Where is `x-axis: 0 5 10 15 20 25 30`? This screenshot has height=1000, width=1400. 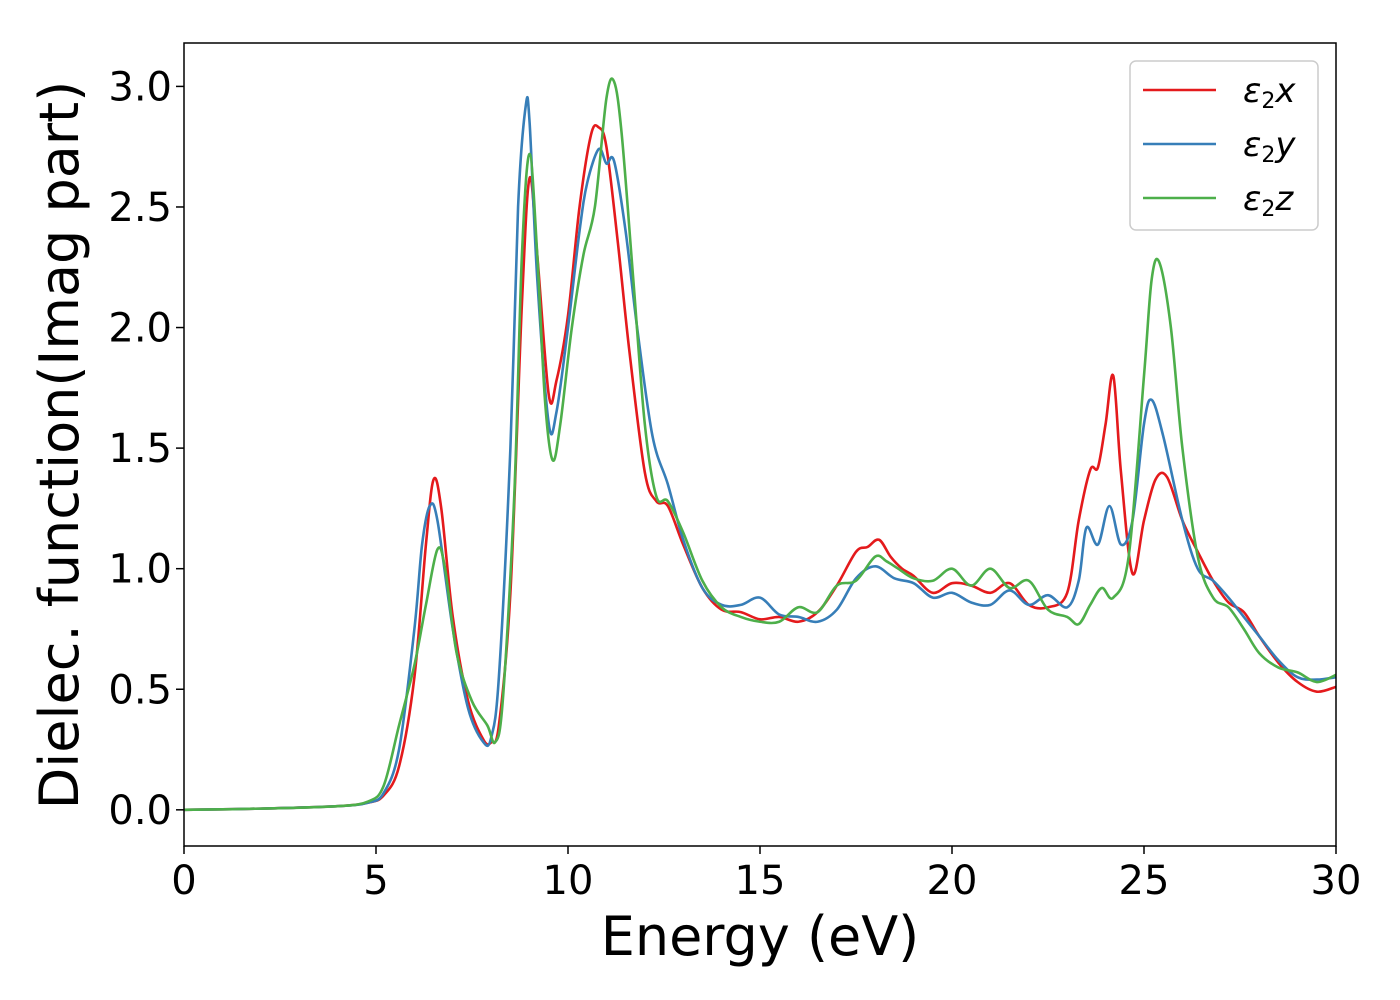 x-axis: 0 5 10 15 20 25 30 is located at coordinates (766, 875).